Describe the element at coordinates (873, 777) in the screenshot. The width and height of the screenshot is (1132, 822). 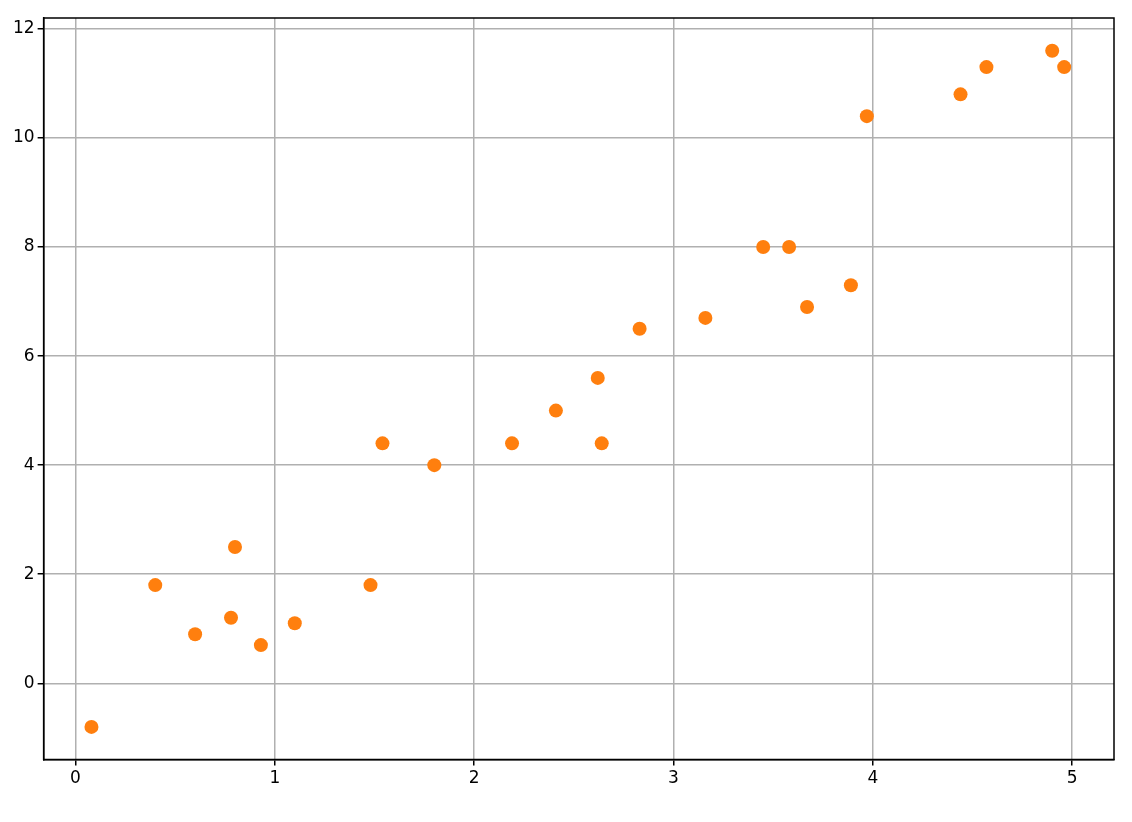
I see `x-tick-label: 4` at that location.